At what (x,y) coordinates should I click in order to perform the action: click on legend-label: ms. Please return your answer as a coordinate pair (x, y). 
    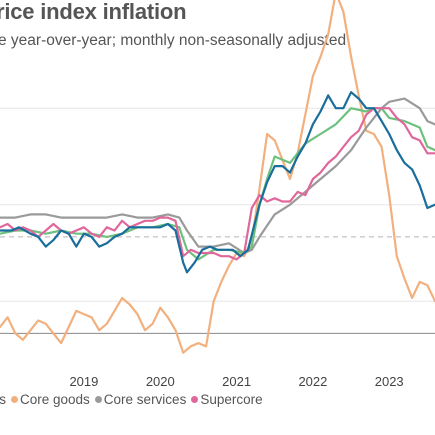
    Looking at the image, I should click on (3, 399).